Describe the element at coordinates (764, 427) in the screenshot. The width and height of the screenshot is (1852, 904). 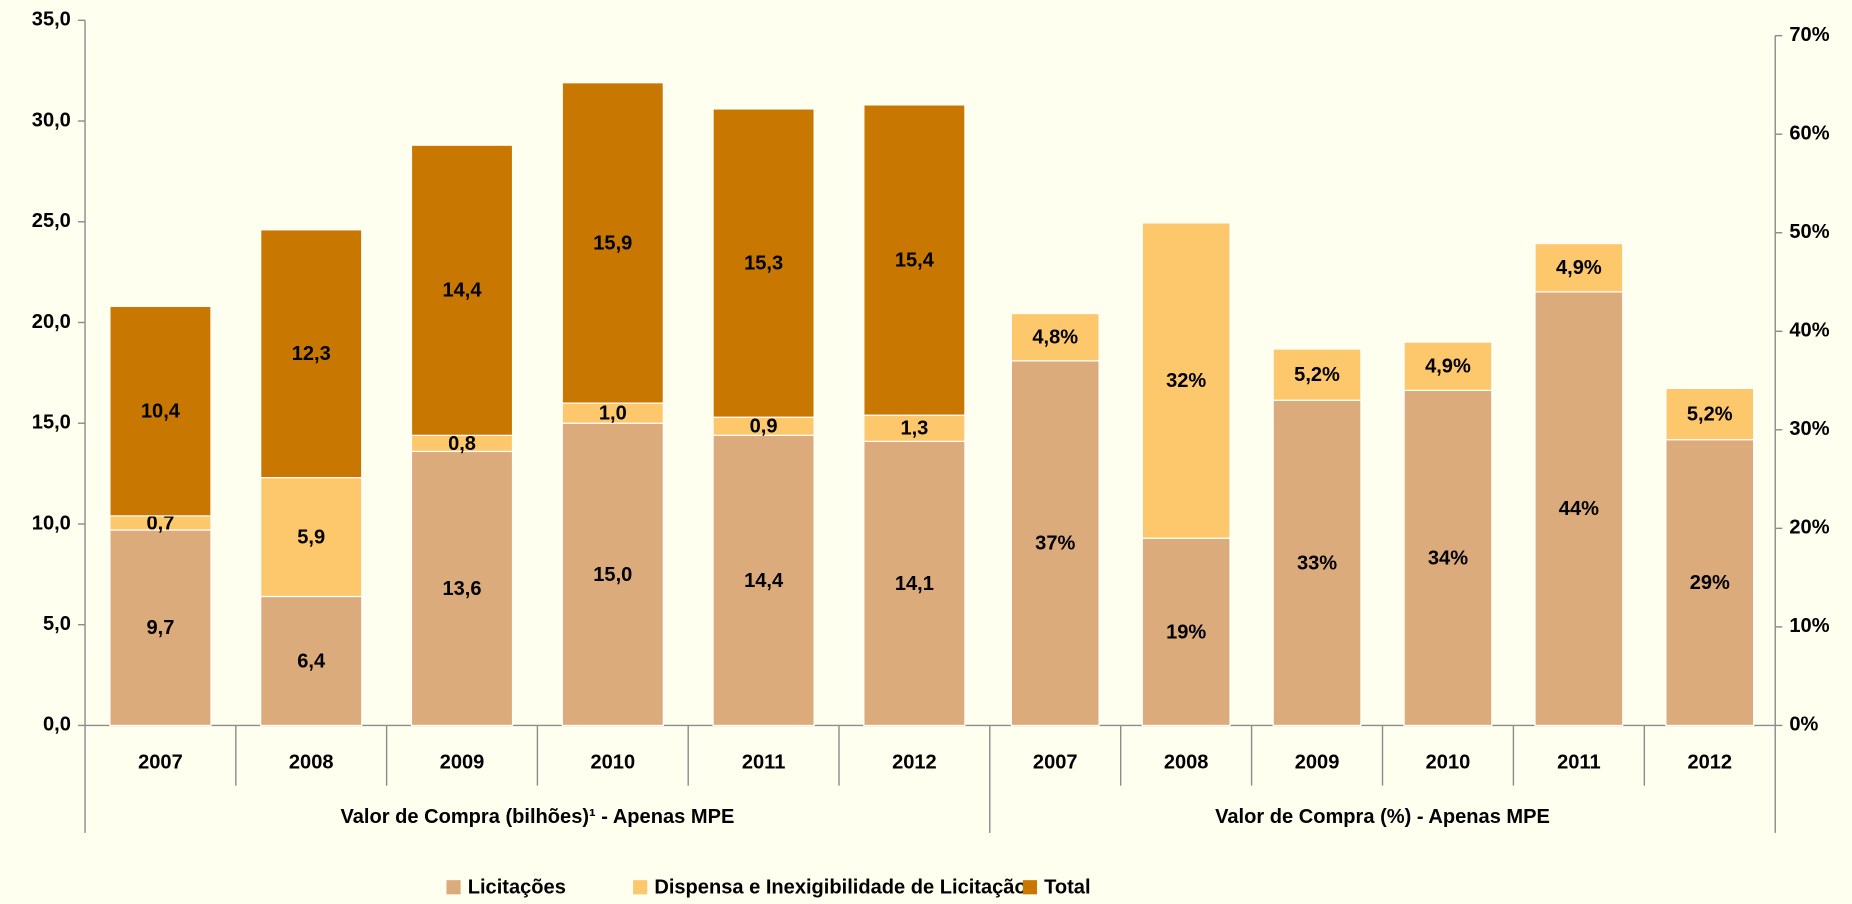
I see `data-label: 0,9` at that location.